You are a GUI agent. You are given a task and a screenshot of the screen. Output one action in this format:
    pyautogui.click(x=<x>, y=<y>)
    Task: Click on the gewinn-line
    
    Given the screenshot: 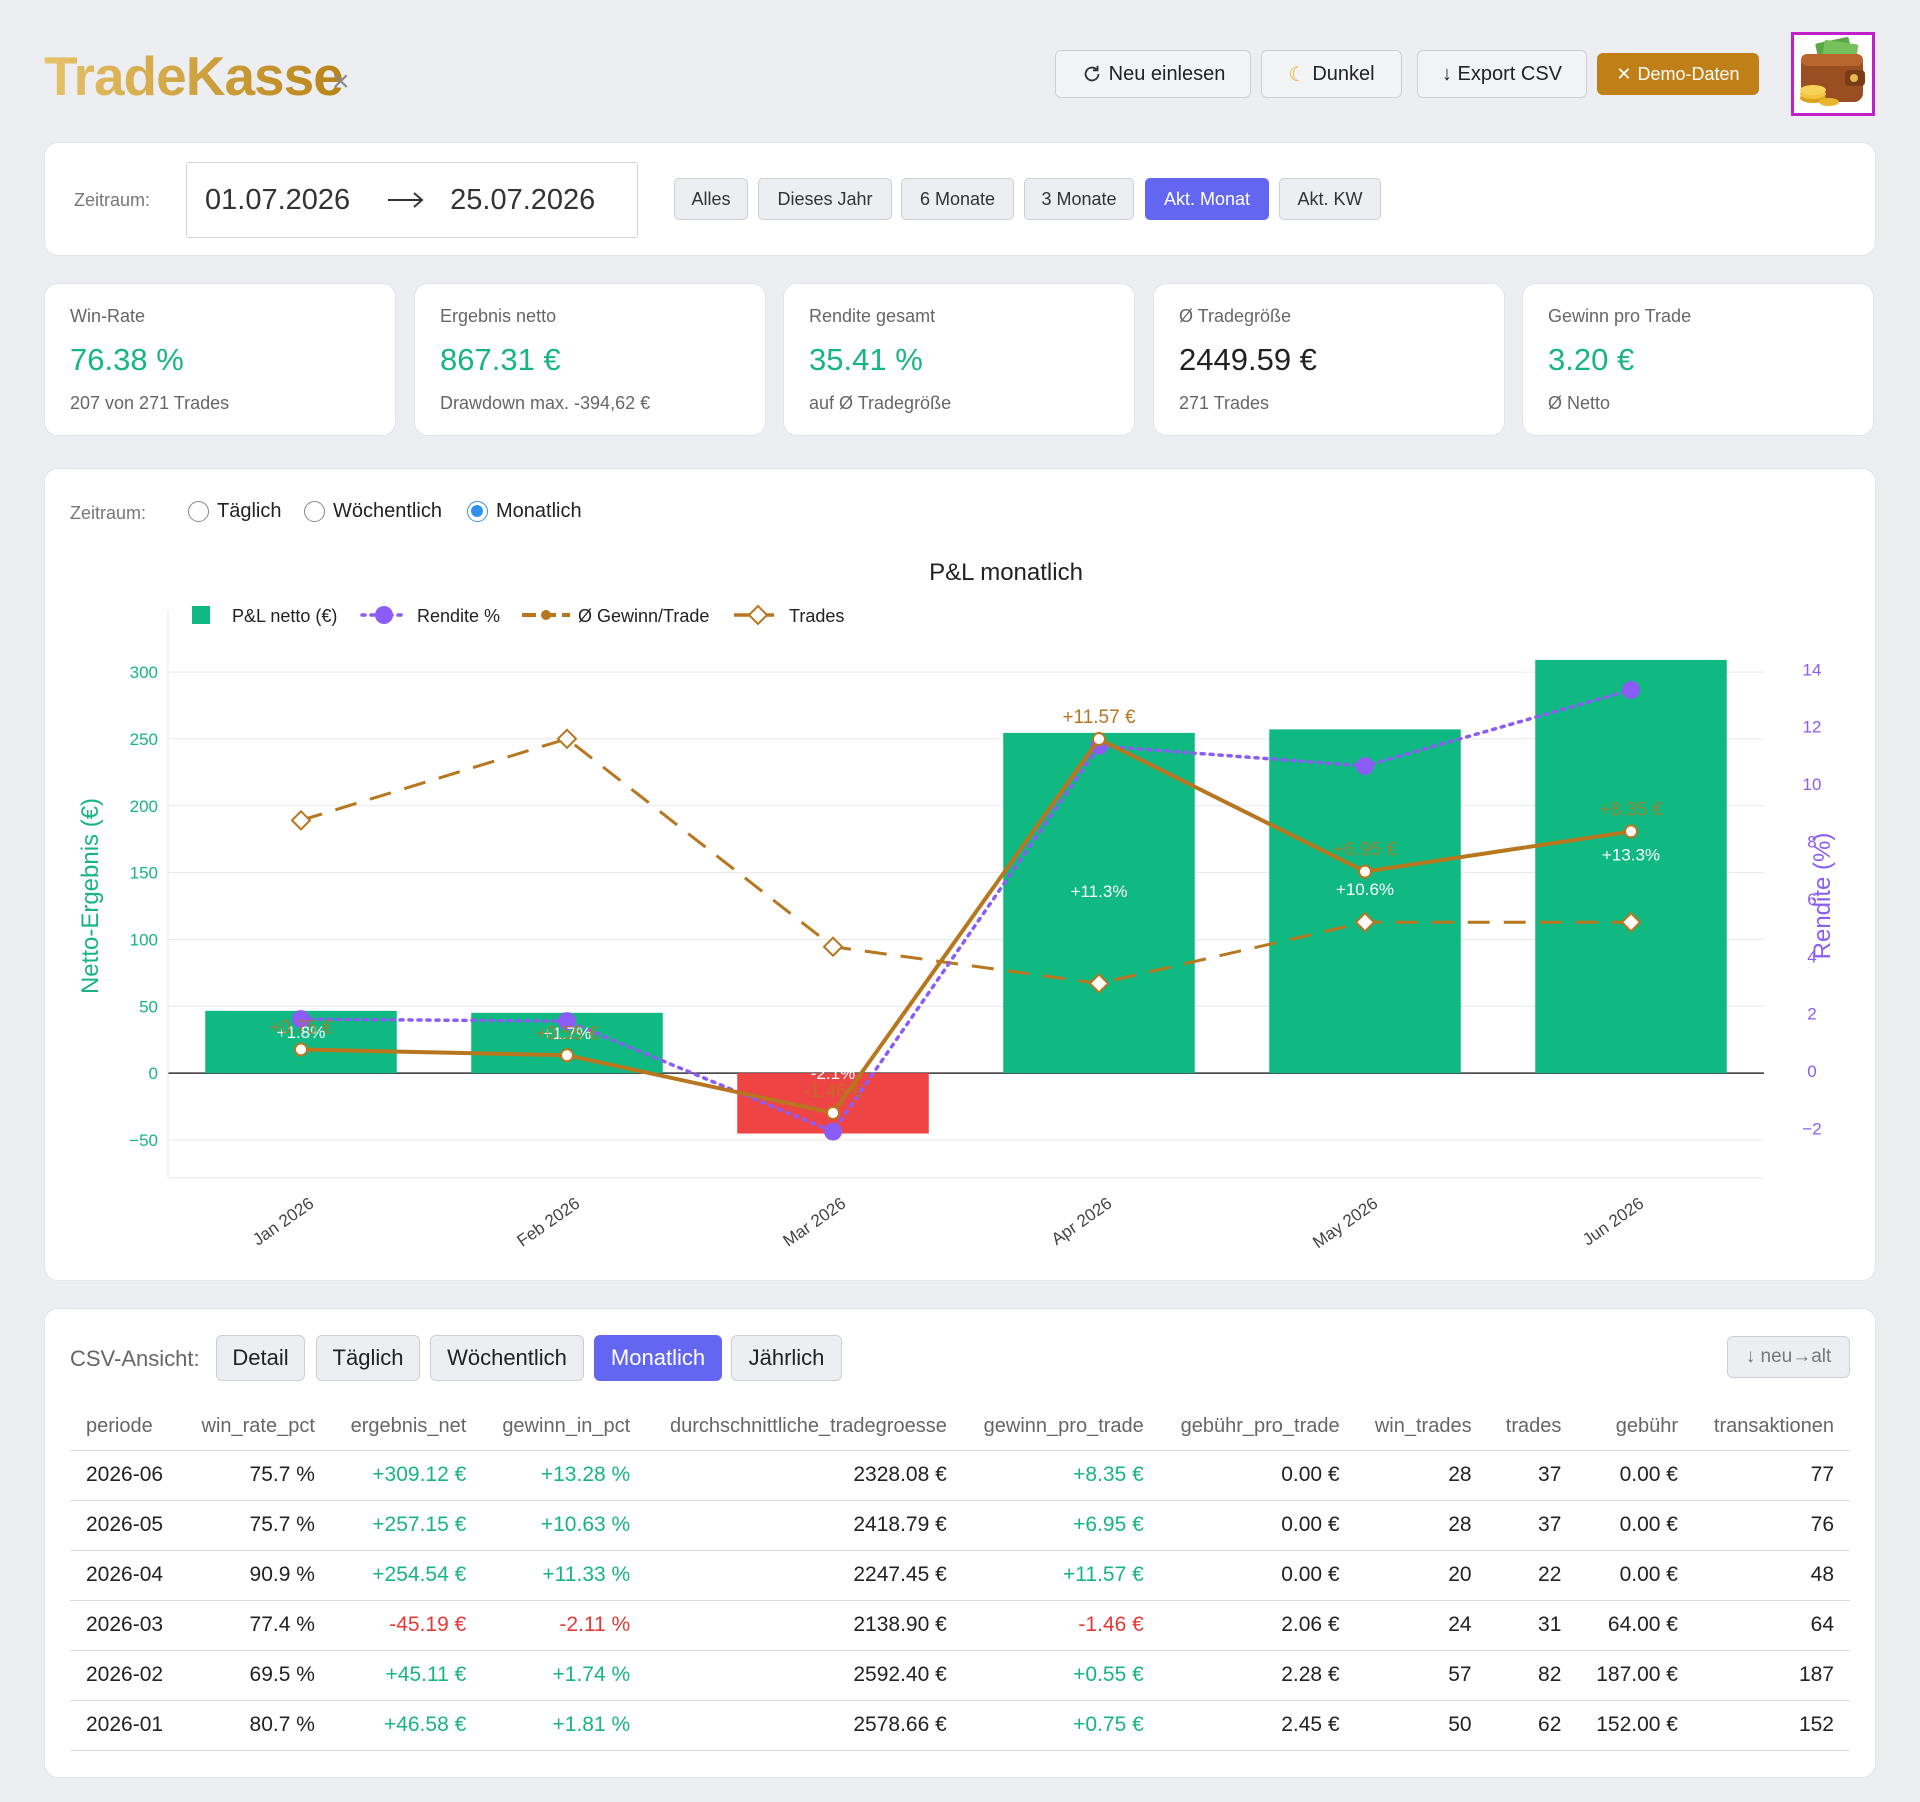 What is the action you would take?
    pyautogui.click(x=966, y=926)
    